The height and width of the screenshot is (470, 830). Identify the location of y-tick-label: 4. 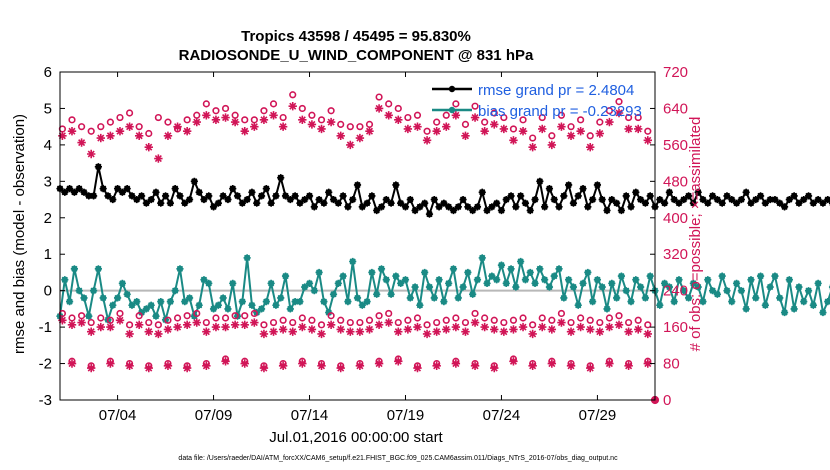
(48, 145).